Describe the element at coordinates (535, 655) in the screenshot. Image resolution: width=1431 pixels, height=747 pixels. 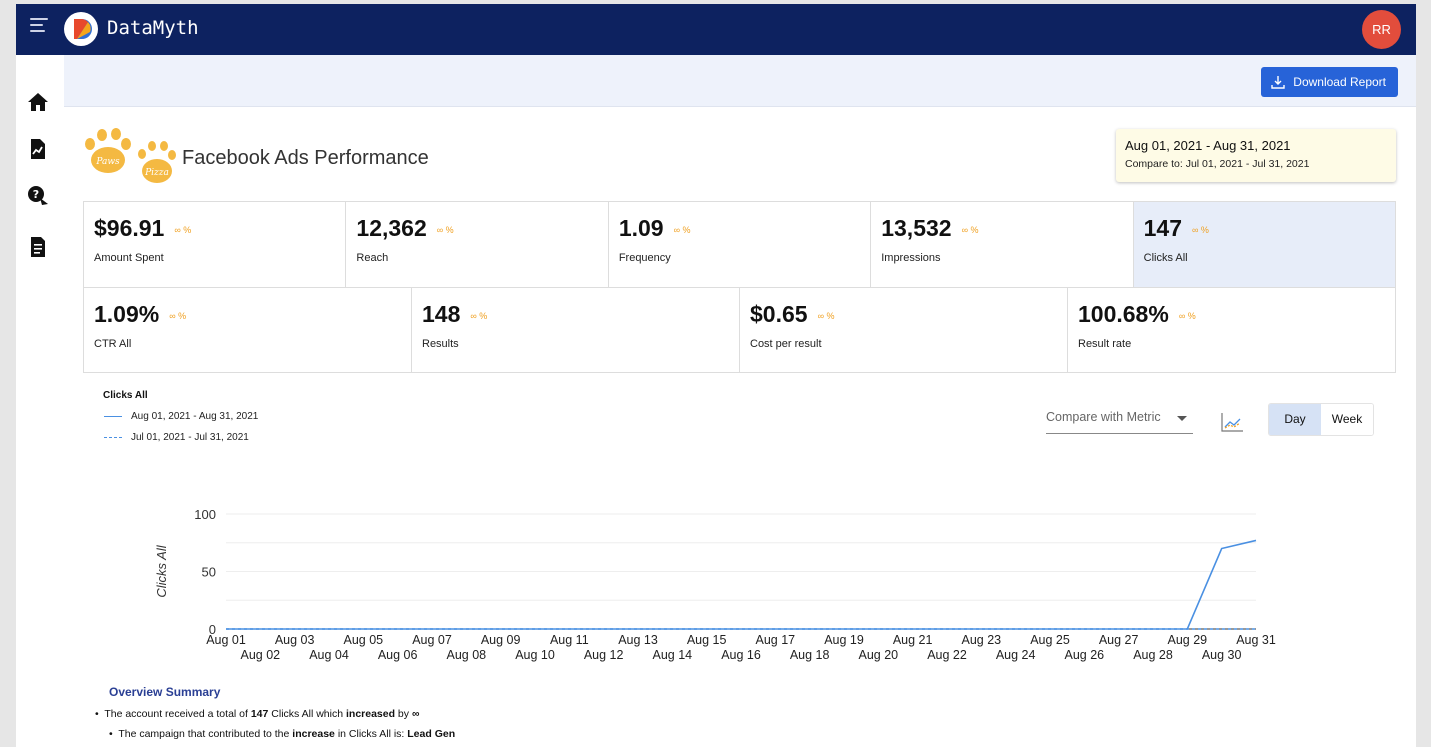
I see `x-tick-label: Aug 10` at that location.